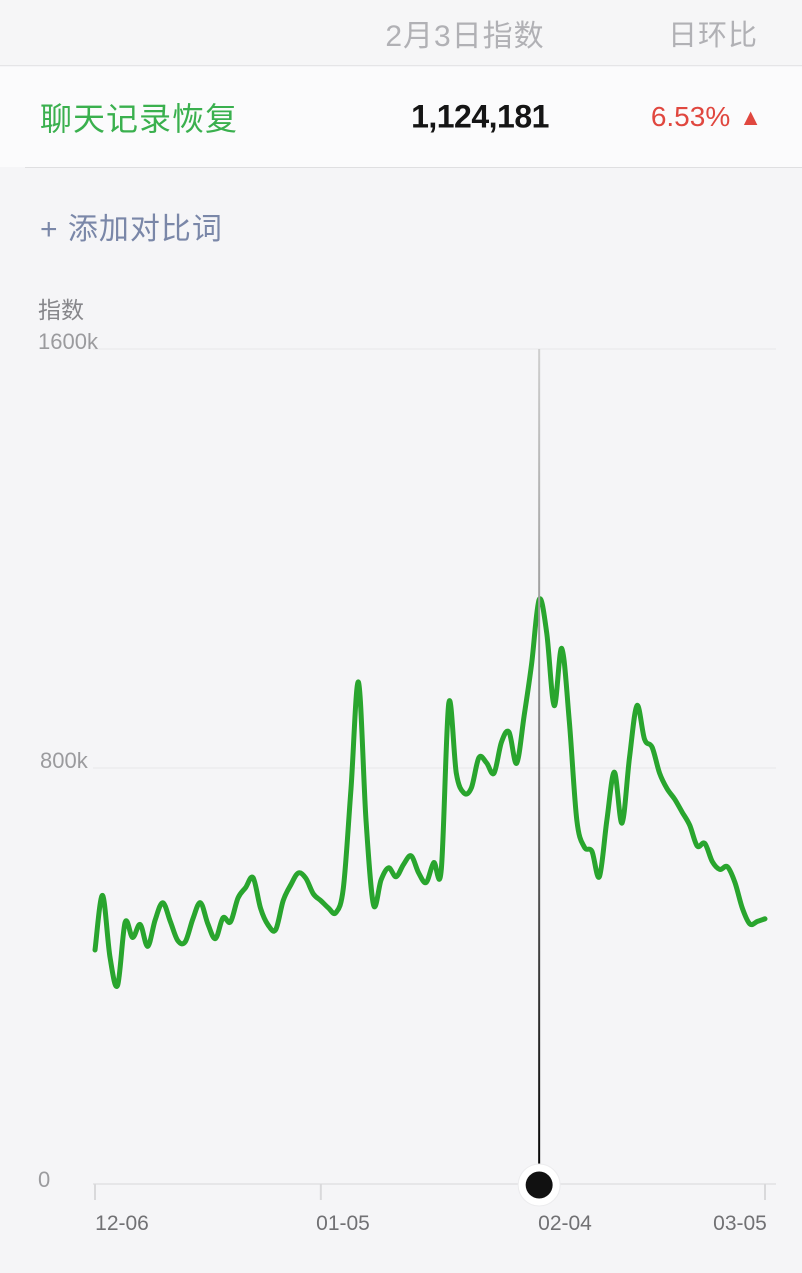 The height and width of the screenshot is (1273, 802). Describe the element at coordinates (44, 1179) in the screenshot. I see `y-tick-0: 0` at that location.